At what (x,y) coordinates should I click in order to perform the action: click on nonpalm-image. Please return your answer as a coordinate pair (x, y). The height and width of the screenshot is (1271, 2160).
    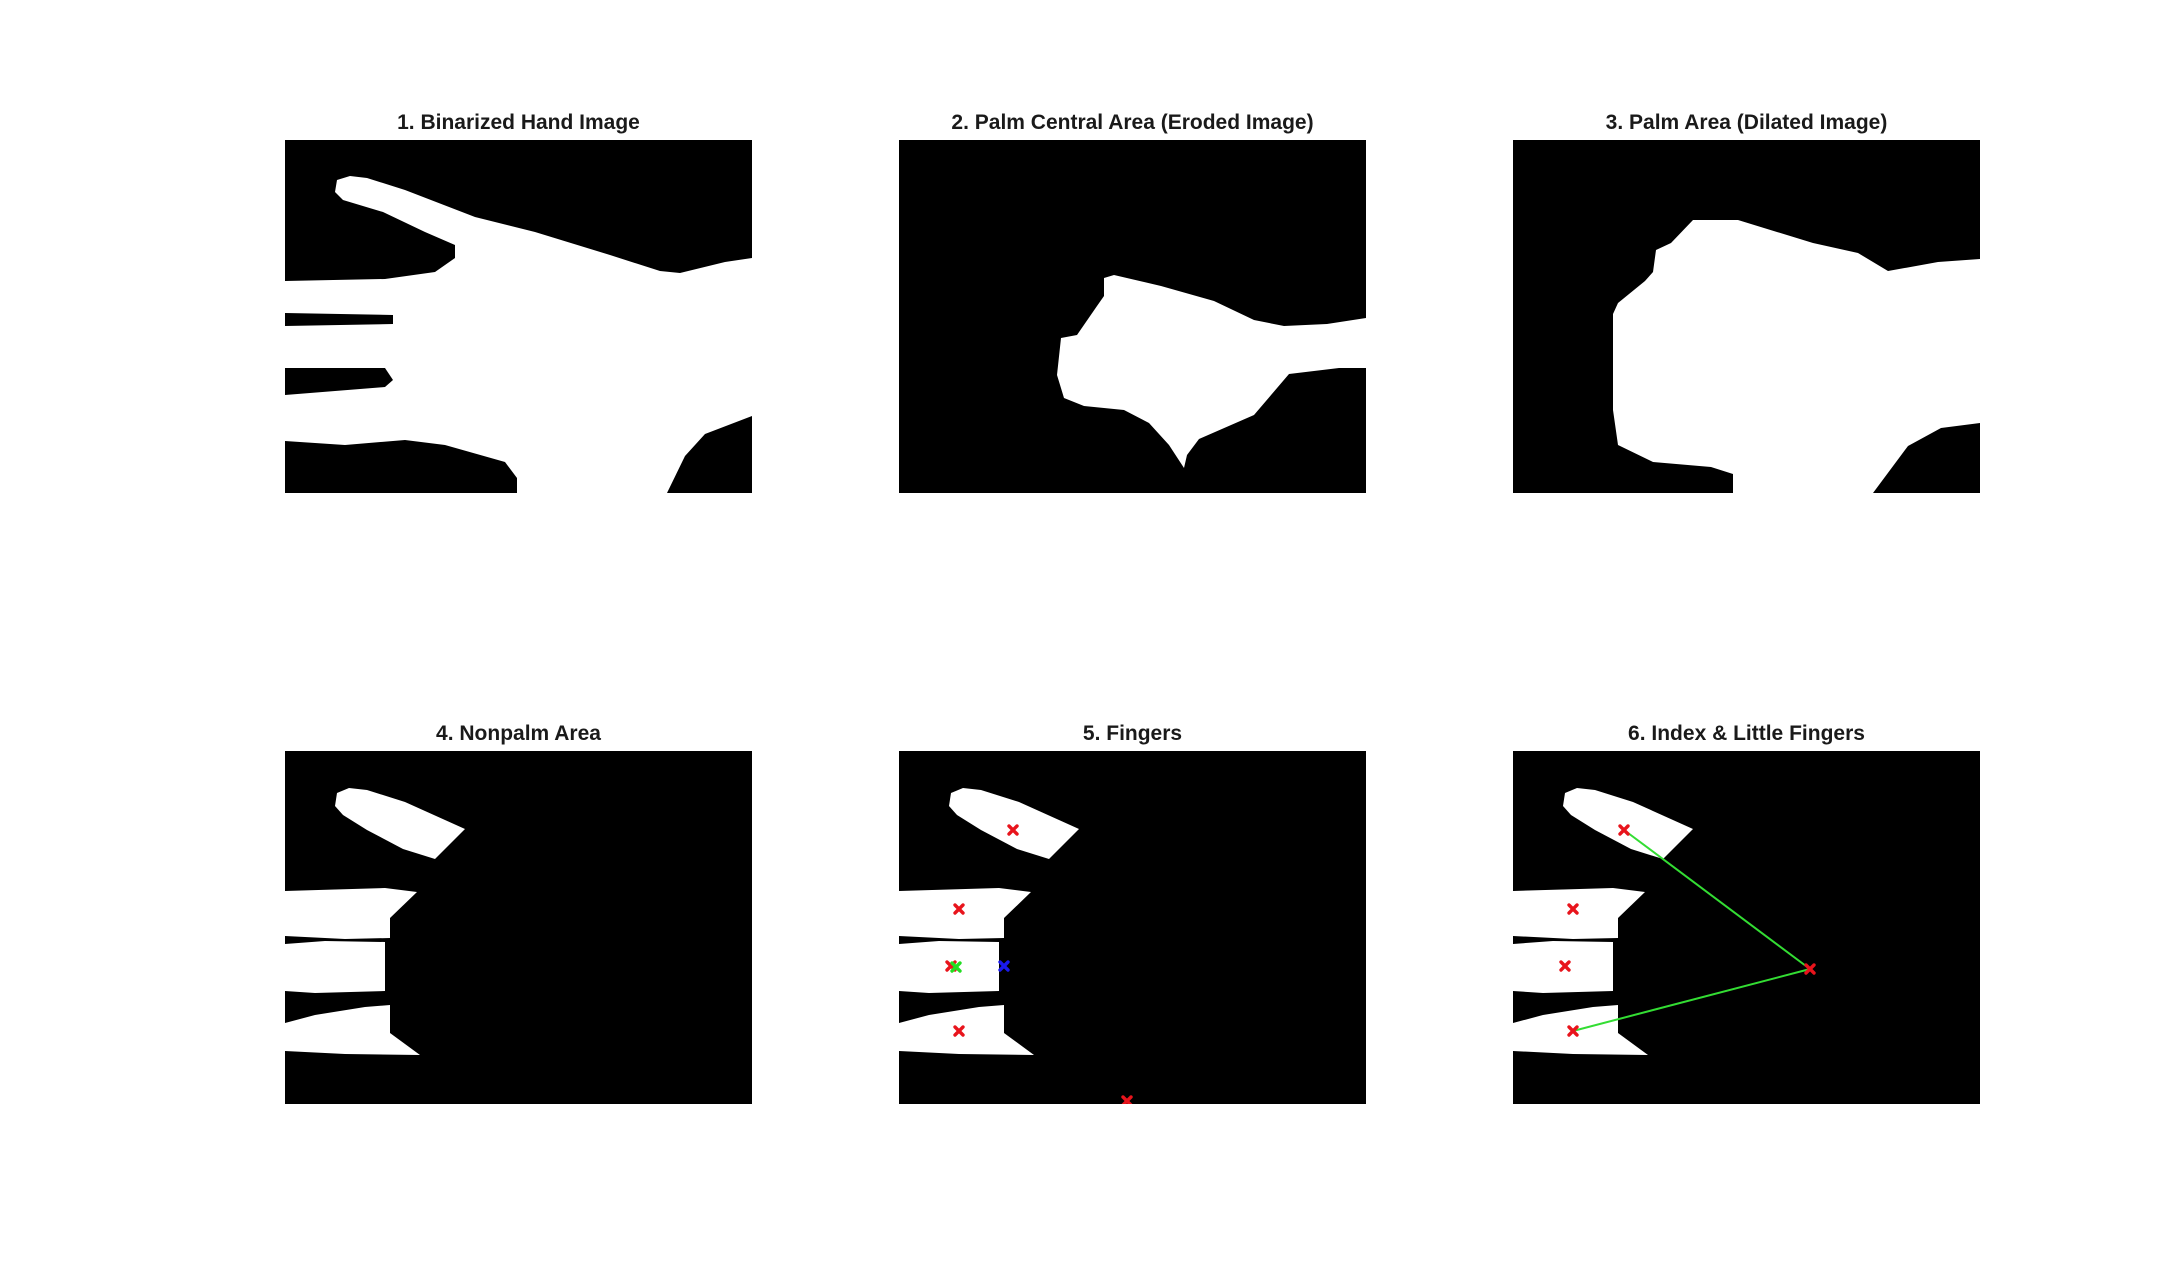
    Looking at the image, I should click on (518, 927).